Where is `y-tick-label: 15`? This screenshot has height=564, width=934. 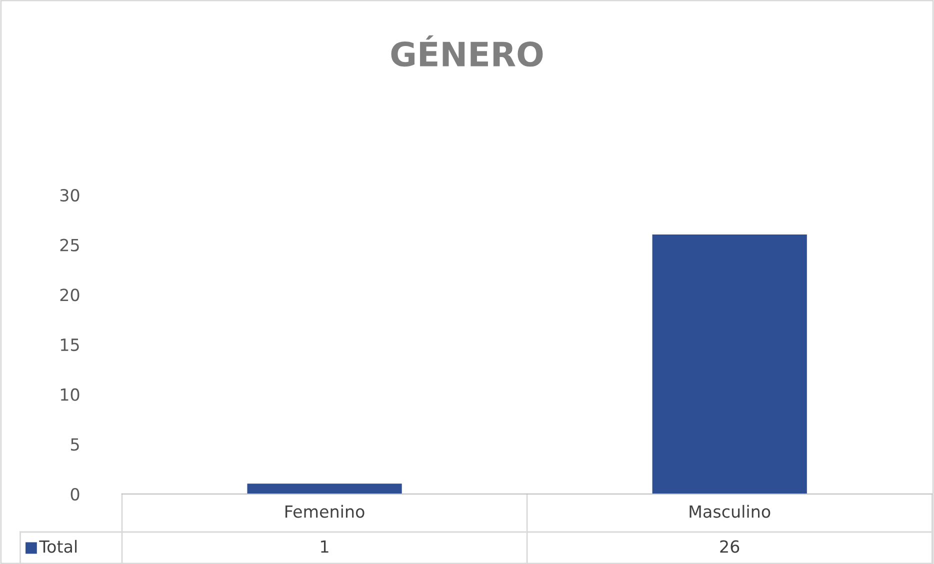
y-tick-label: 15 is located at coordinates (69, 345).